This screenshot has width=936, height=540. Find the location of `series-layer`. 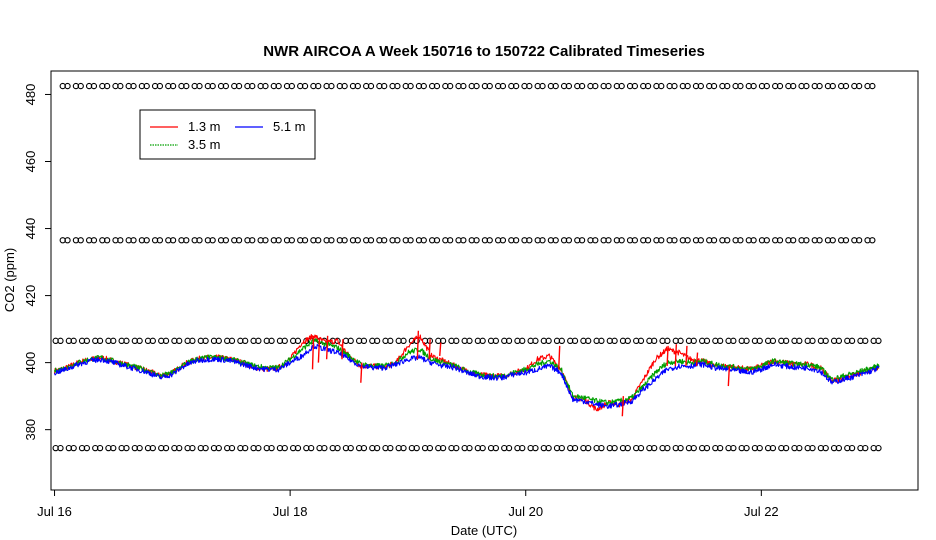

series-layer is located at coordinates (466, 373).